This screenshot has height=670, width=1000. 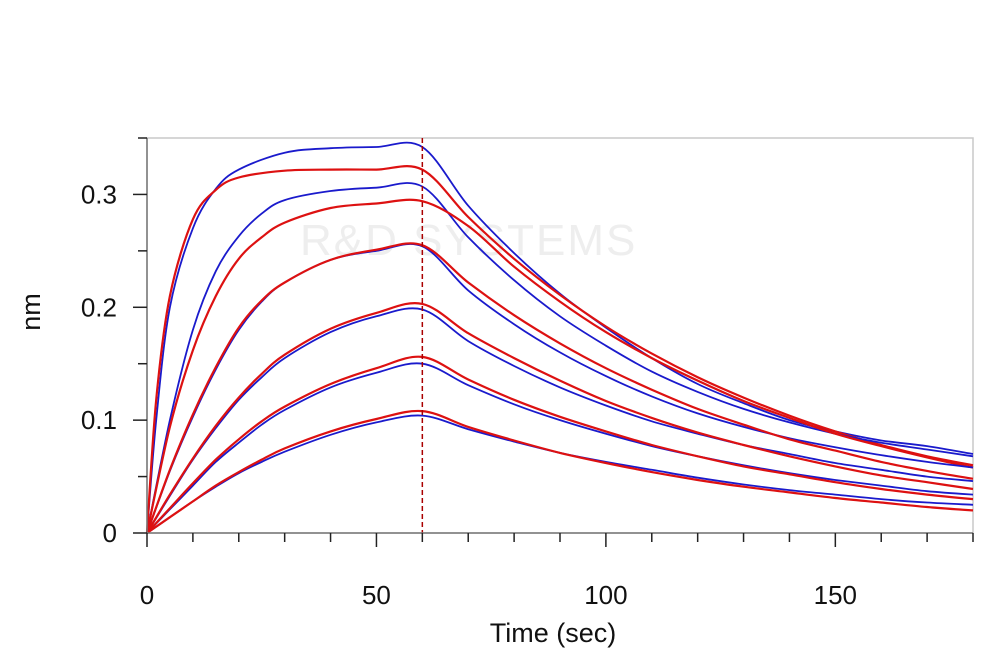 What do you see at coordinates (99, 194) in the screenshot?
I see `y-tick-label: 0.3` at bounding box center [99, 194].